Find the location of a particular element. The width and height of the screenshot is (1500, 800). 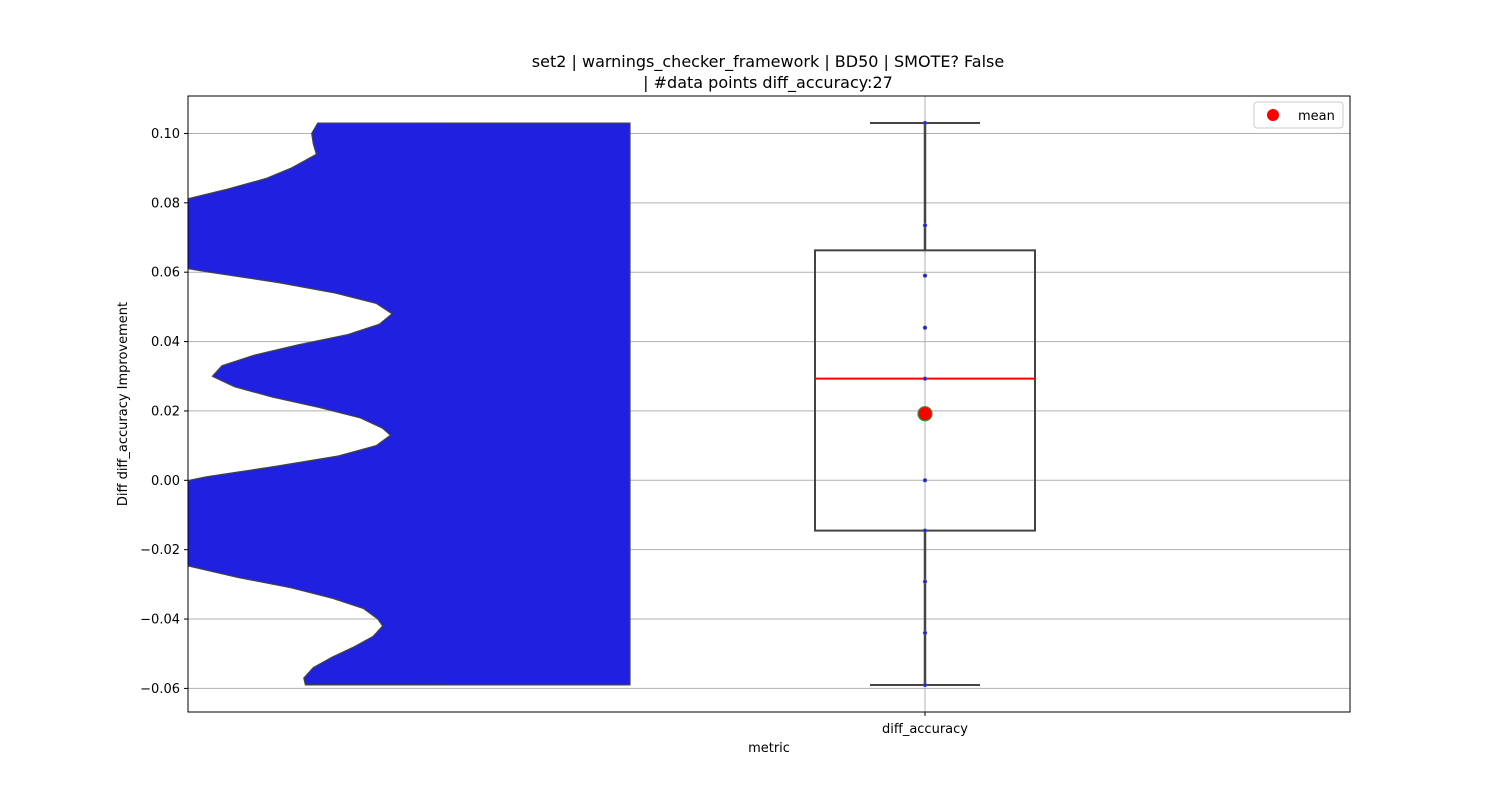

x-tick-label-0: diff_accuracy is located at coordinates (925, 729).